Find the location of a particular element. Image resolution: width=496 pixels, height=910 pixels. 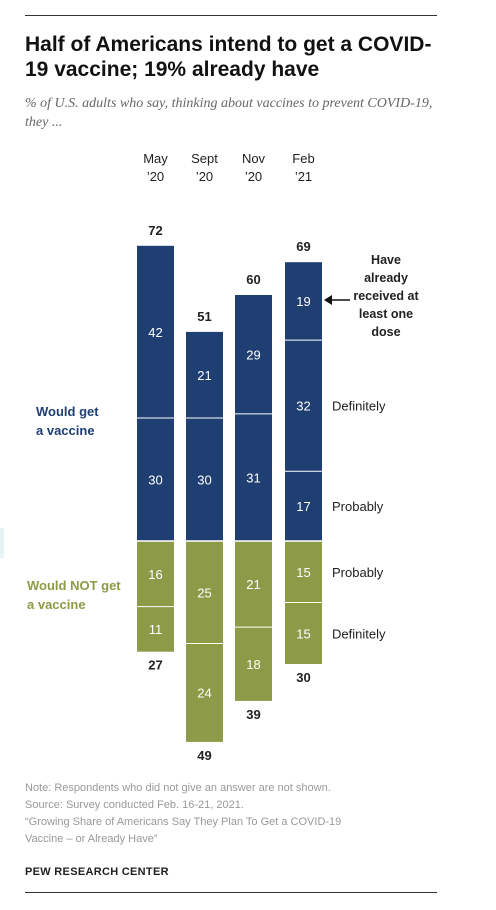

legend-get-definitely: Definitely is located at coordinates (359, 406).